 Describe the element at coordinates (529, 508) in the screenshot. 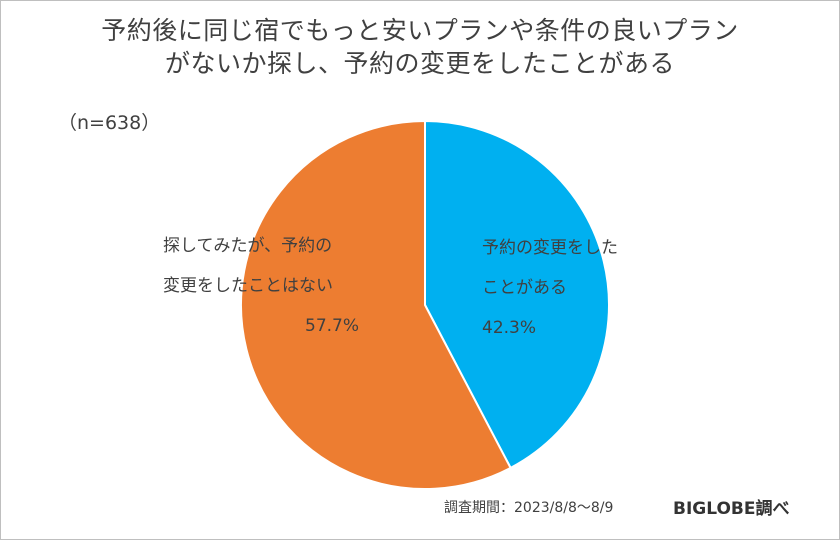

I see `survey-period: 調査期間：2023/8/8～8/9` at that location.